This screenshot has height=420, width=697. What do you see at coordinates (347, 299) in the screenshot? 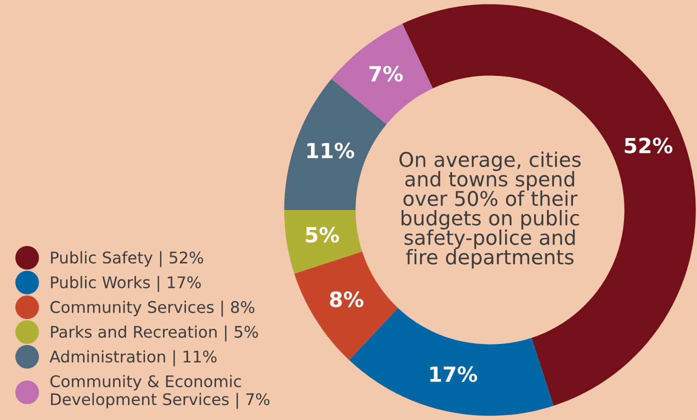
I see `data-label: 8%` at bounding box center [347, 299].